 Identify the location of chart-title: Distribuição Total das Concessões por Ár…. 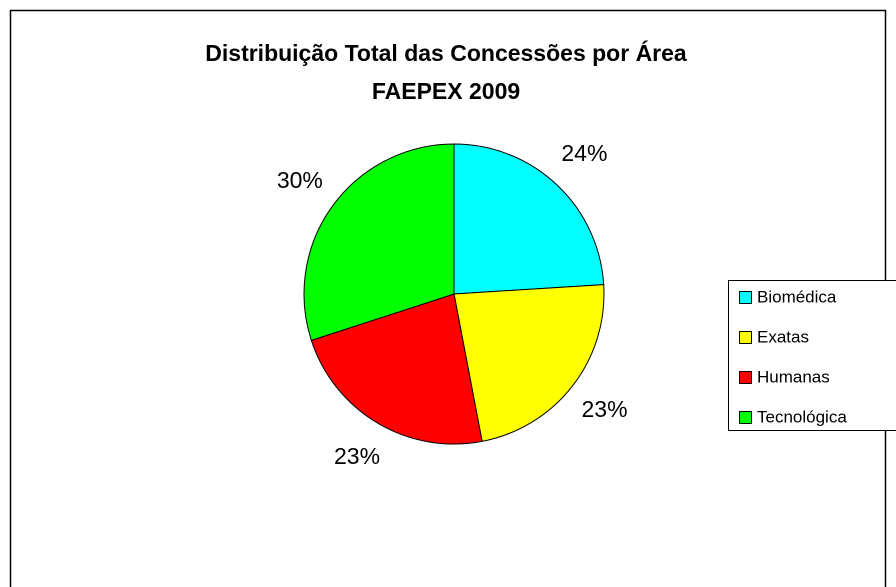
(446, 52).